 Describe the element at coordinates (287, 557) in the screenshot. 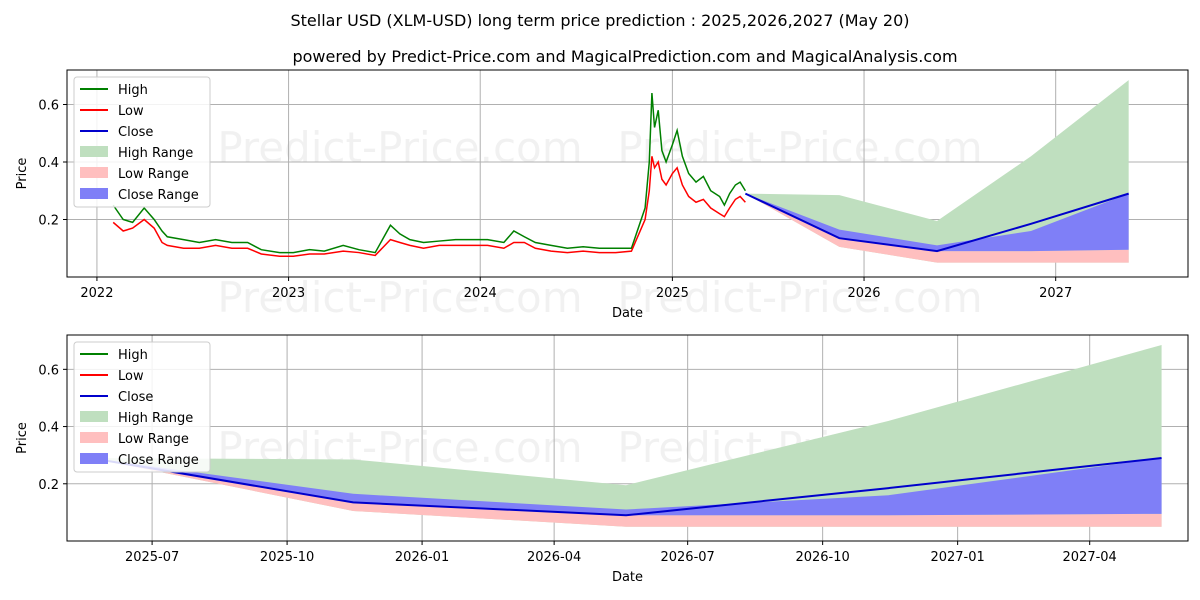

I see `x-tick-label: 2025-10` at that location.